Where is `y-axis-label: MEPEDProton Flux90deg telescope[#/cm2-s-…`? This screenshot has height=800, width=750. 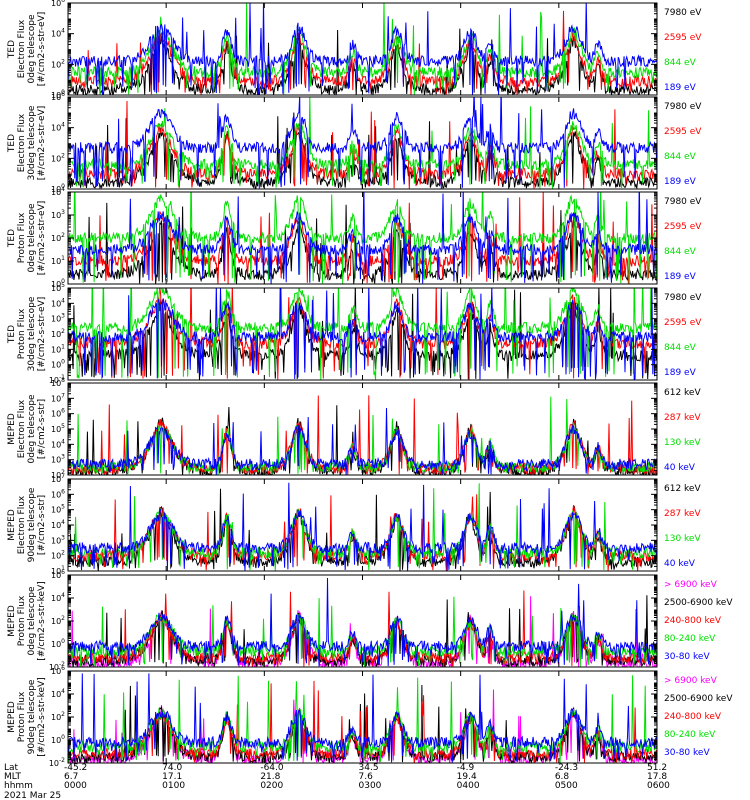
y-axis-label: MEPEDProton Flux90deg telescope[#/cm2-s-… is located at coordinates (27, 716).